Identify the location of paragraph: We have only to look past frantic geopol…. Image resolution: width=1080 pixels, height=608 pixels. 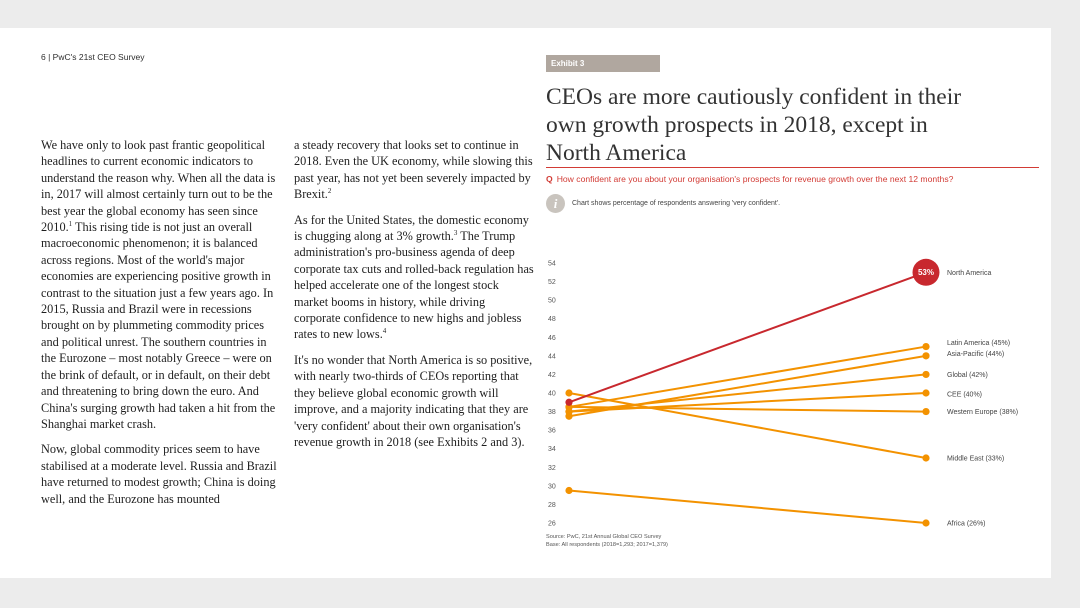
(158, 284).